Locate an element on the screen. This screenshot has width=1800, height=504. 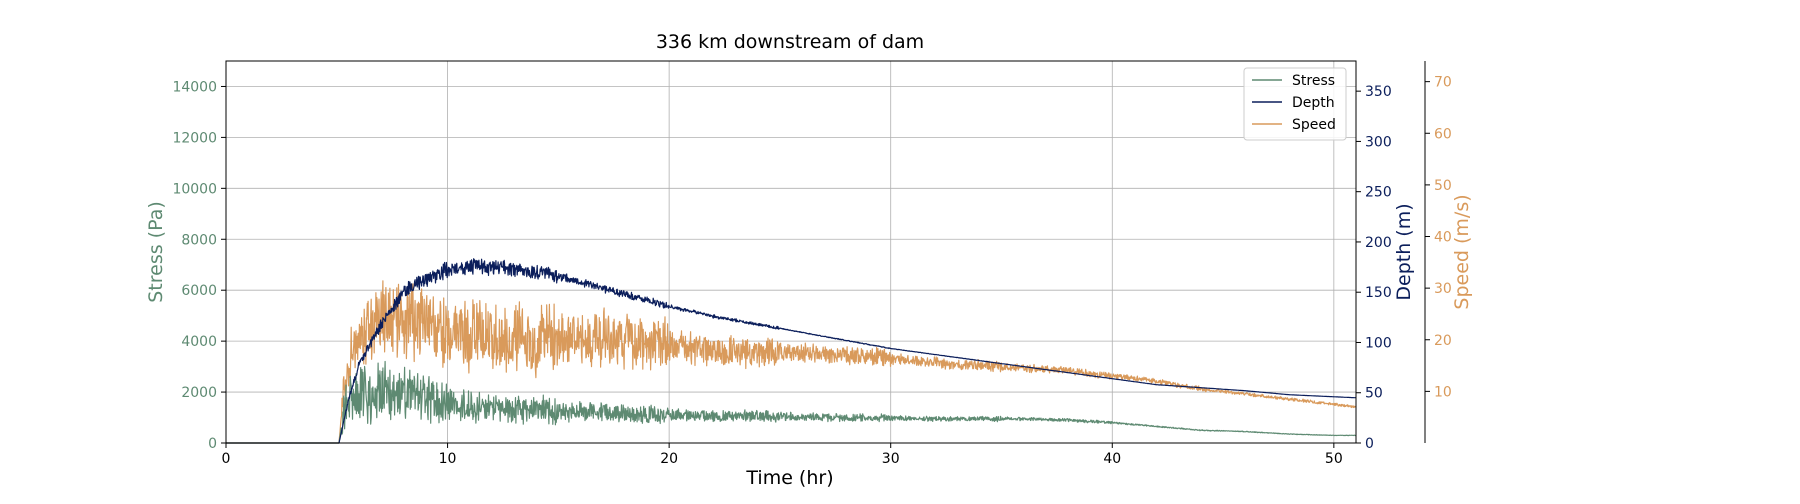
stress-tick-label: 0 is located at coordinates (212, 444).